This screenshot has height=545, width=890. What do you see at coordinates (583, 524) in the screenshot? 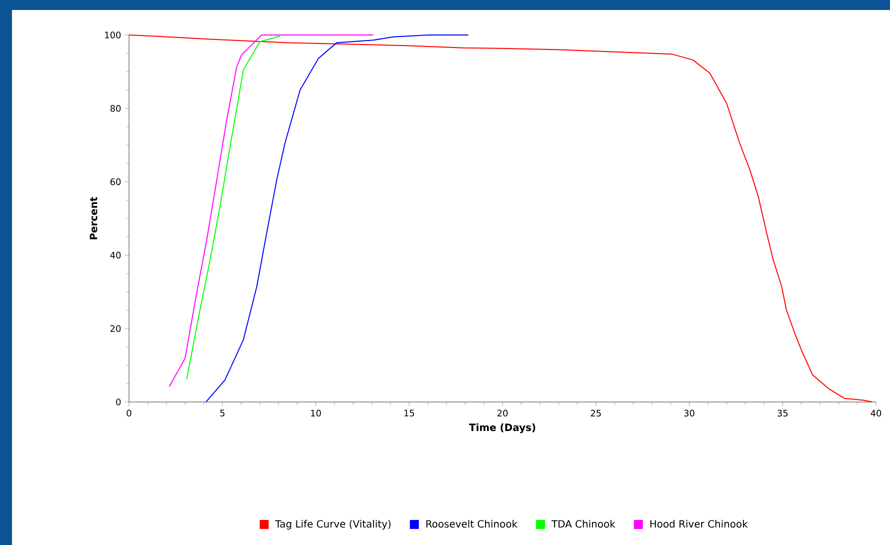
I see `legend-label: TDA Chinook` at bounding box center [583, 524].